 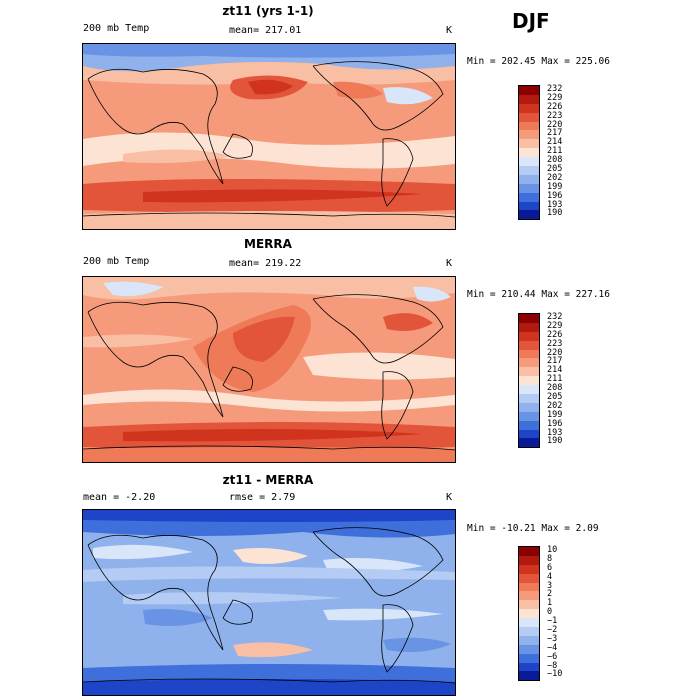 I want to click on colorbar-label: 229, so click(x=555, y=325).